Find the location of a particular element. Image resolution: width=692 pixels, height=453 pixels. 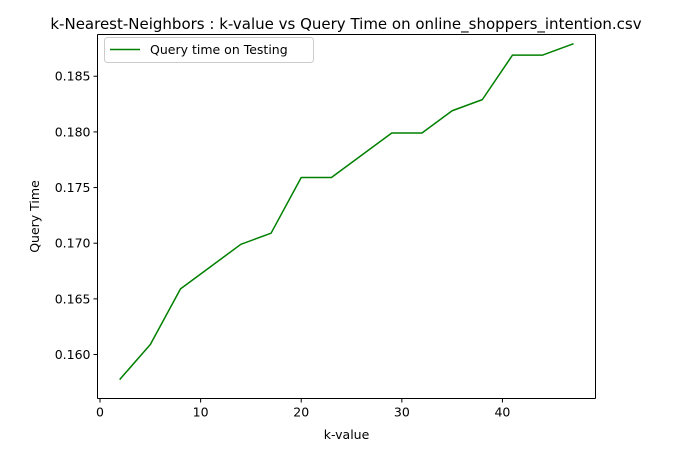

legend: Query time on Testing is located at coordinates (209, 50).